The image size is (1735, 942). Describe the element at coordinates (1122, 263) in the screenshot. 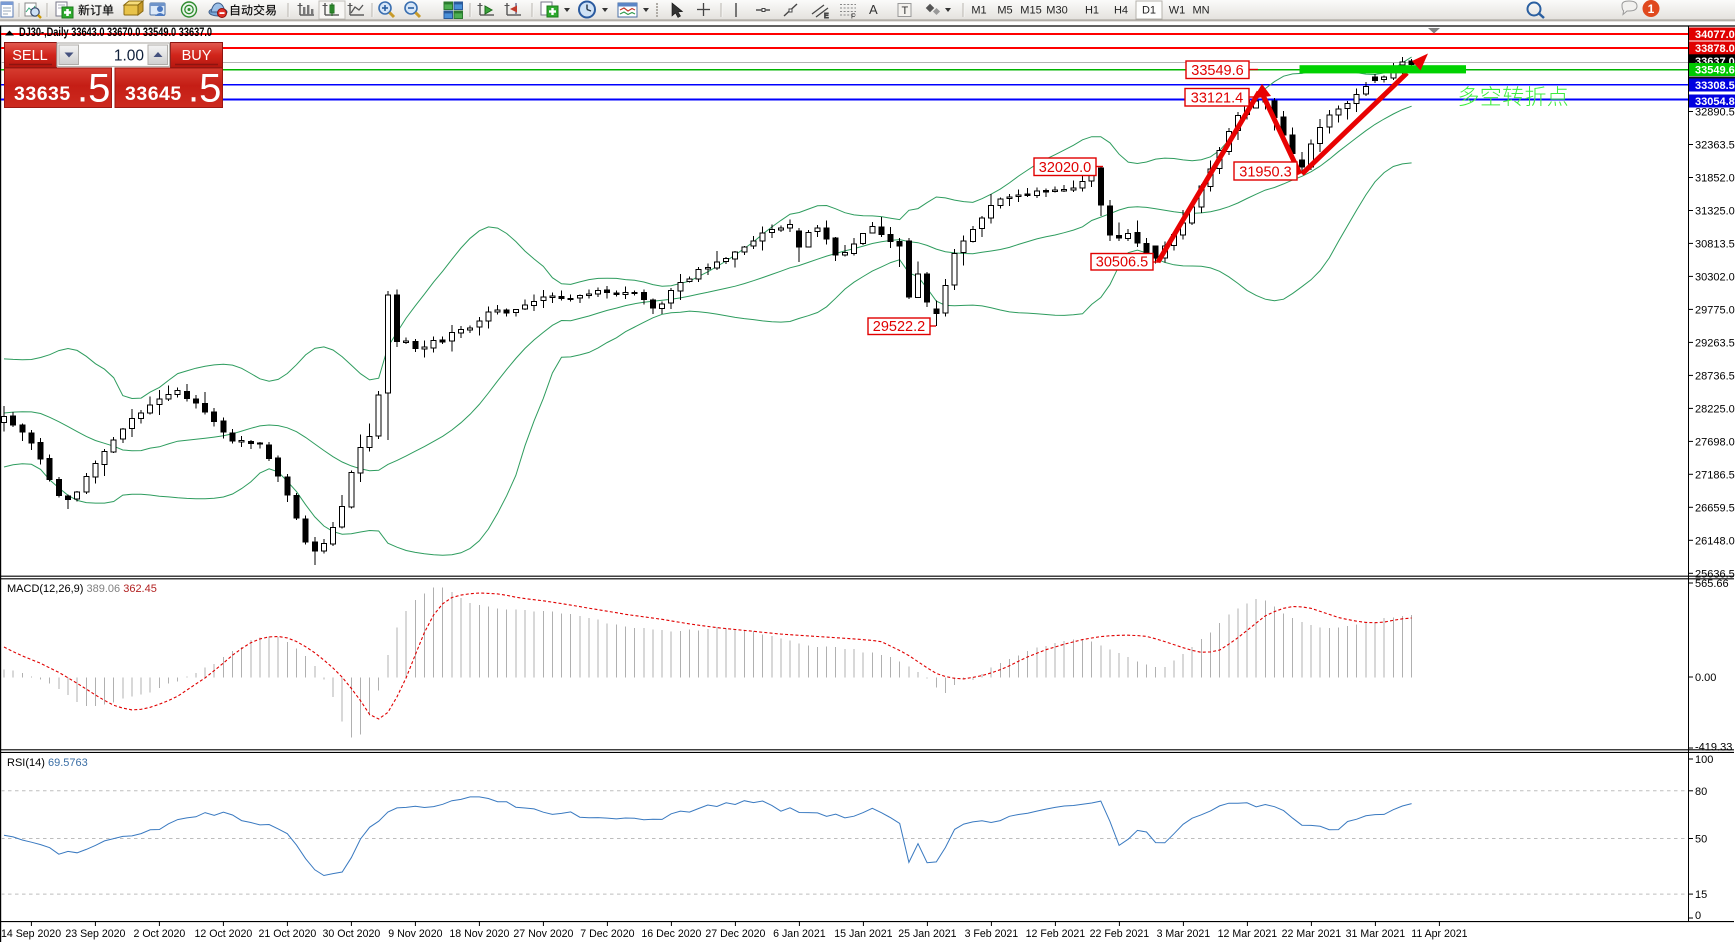

I see `svg-text: 30506.5` at that location.